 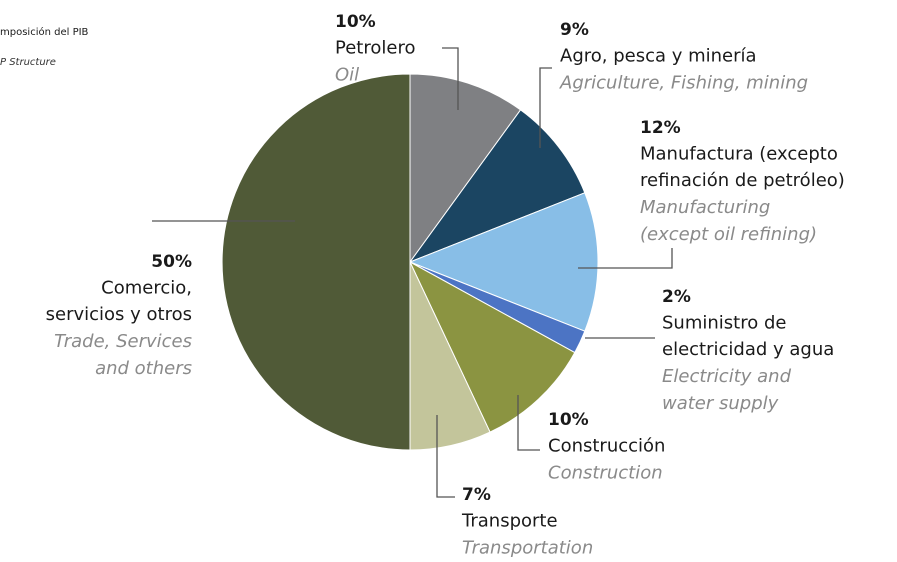 I want to click on slice-label-en: (except oil refining), so click(x=728, y=234).